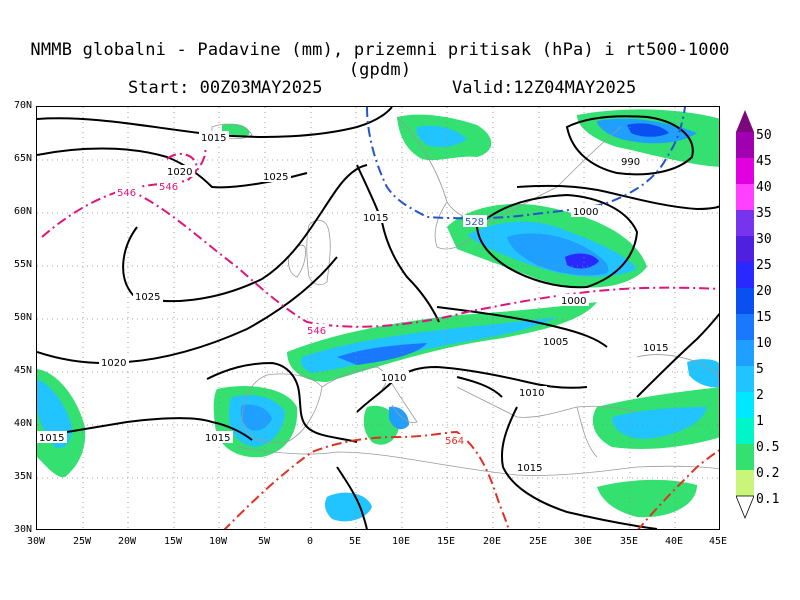  Describe the element at coordinates (316, 331) in the screenshot. I see `thickness-label-546-c: 546` at that location.